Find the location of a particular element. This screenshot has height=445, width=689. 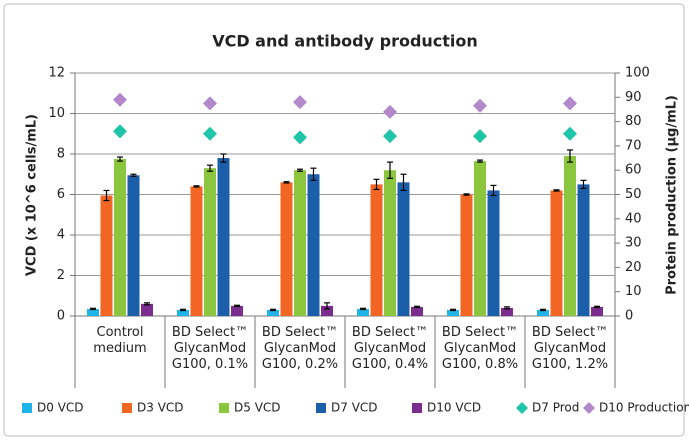

y-tick-label: 0 is located at coordinates (61, 316).